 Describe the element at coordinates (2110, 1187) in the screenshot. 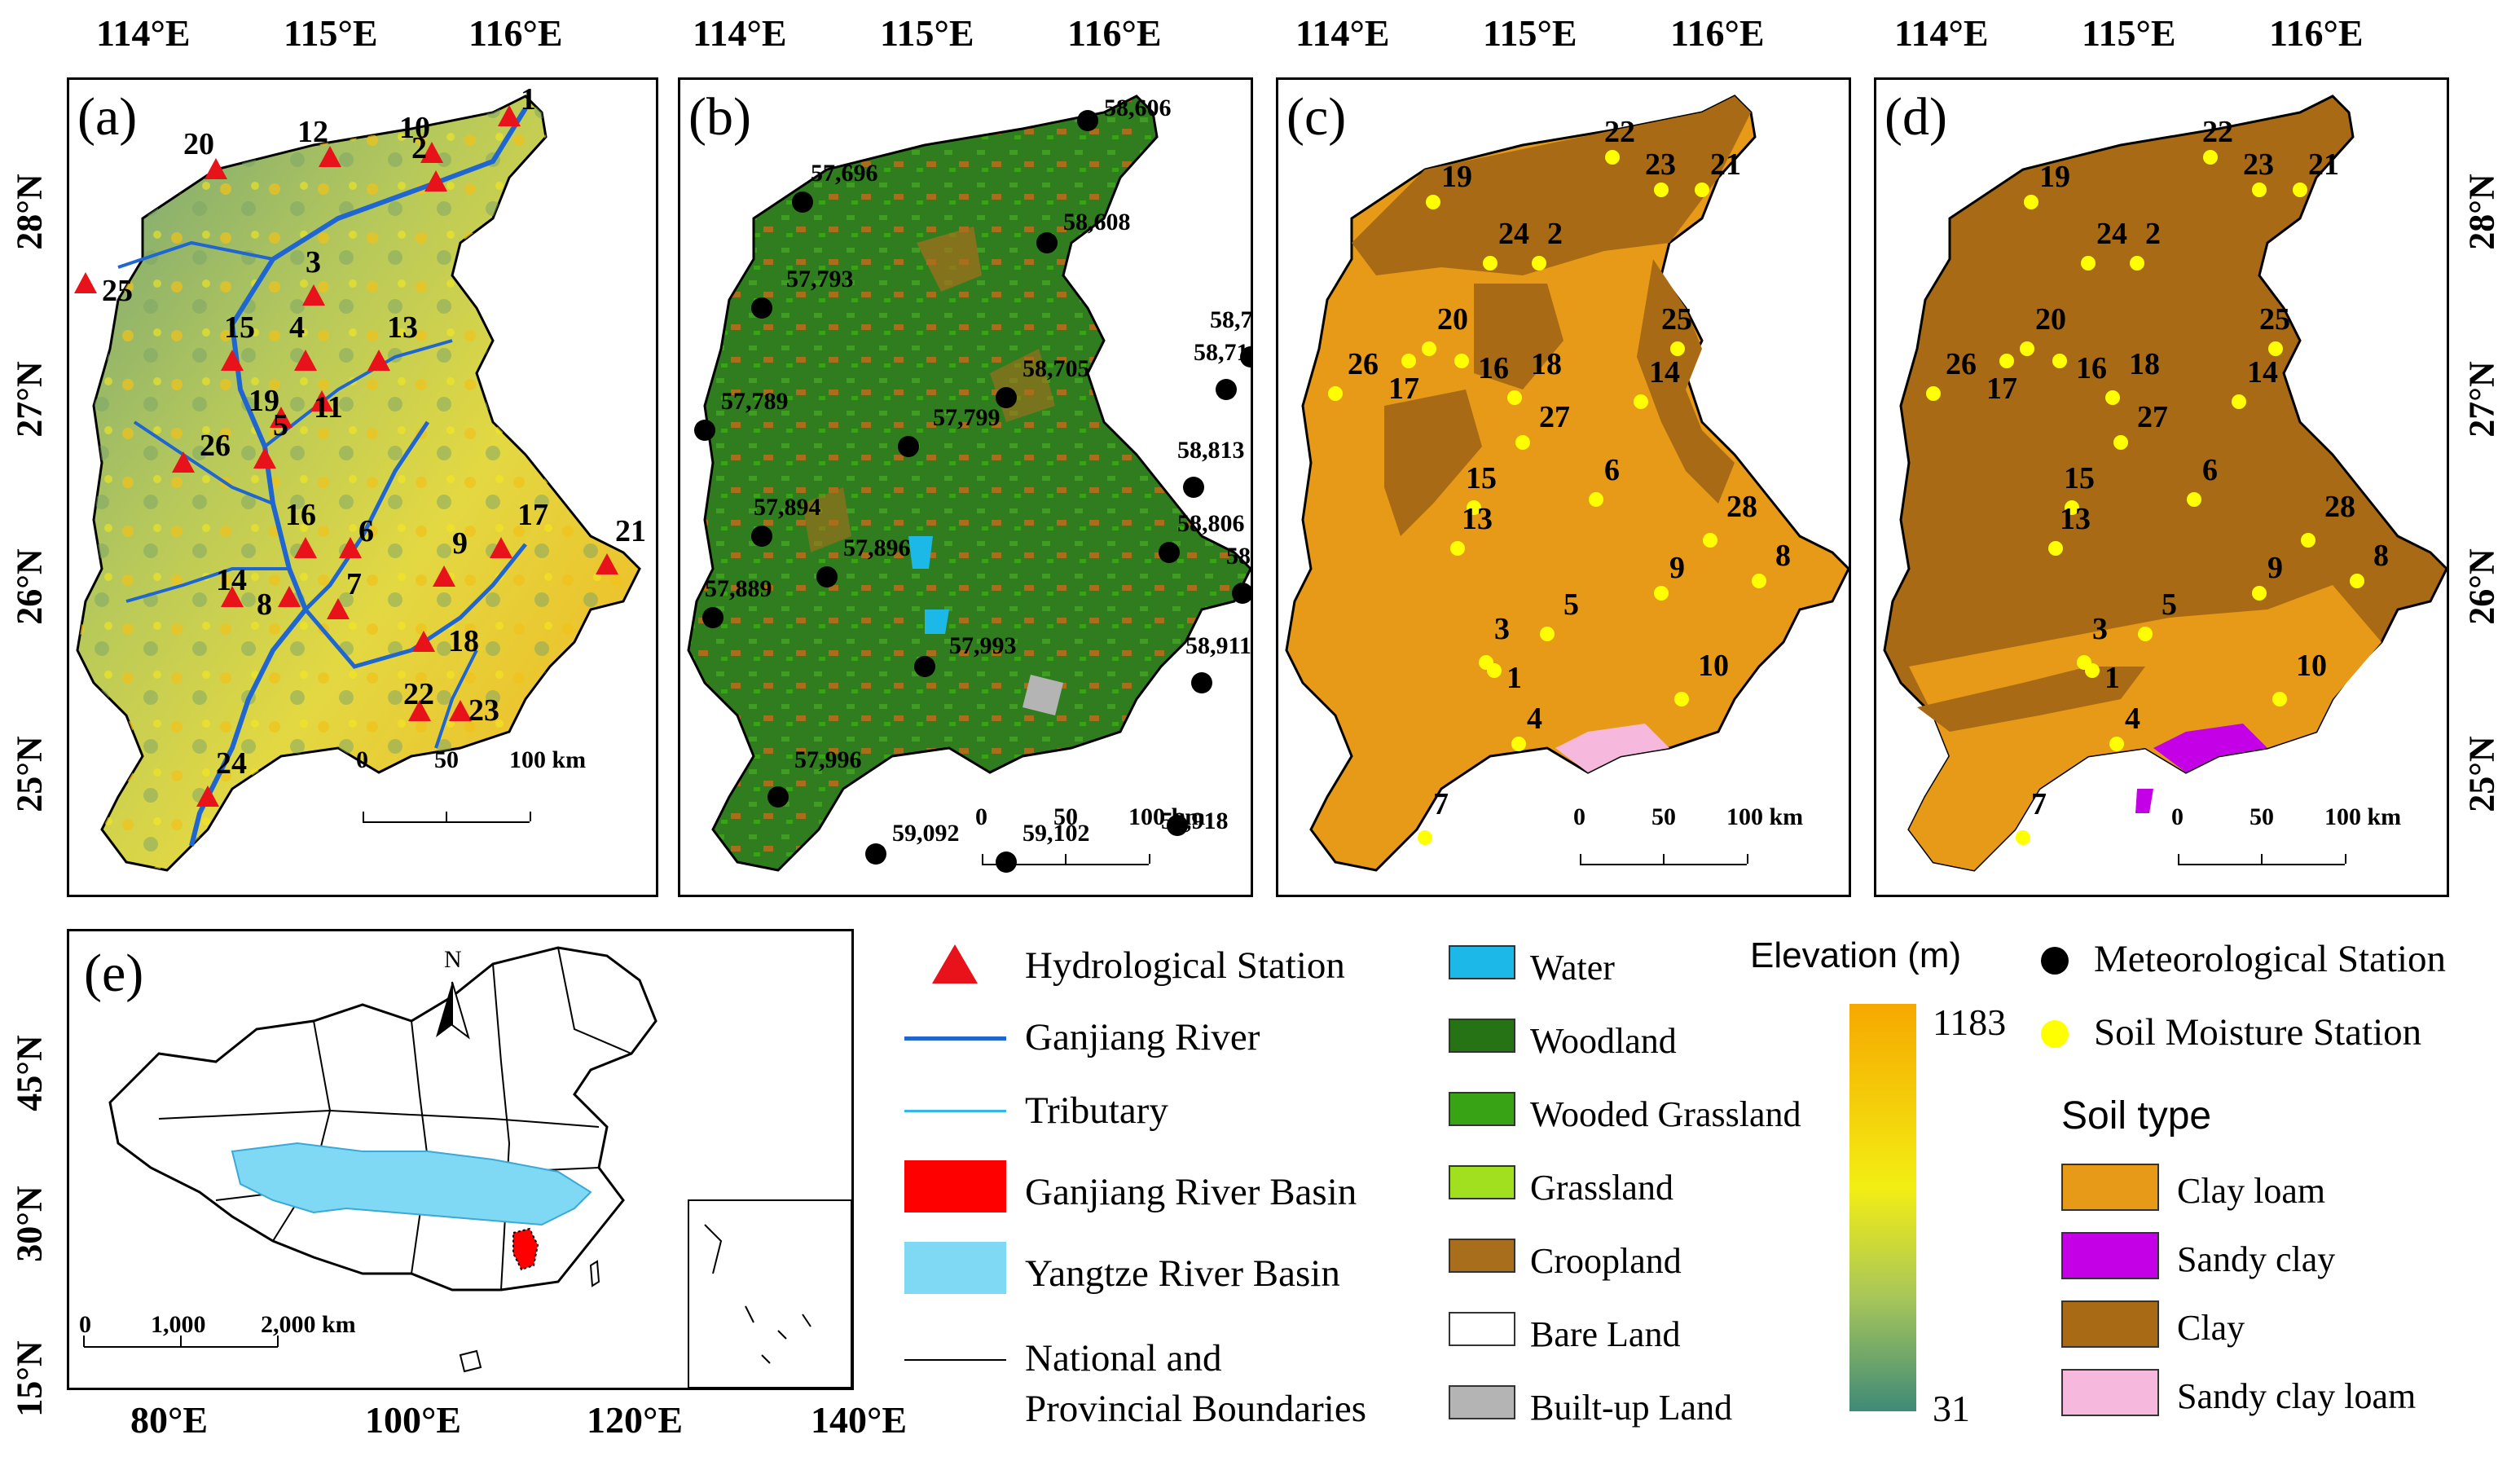

I see `clay-loam-swatch` at that location.